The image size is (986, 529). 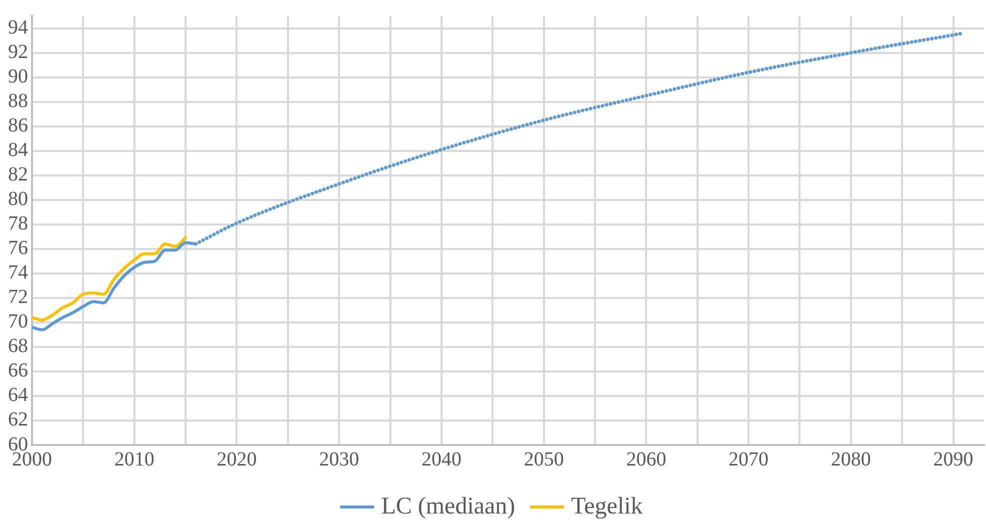 What do you see at coordinates (18, 101) in the screenshot?
I see `y-tick-label: 88` at bounding box center [18, 101].